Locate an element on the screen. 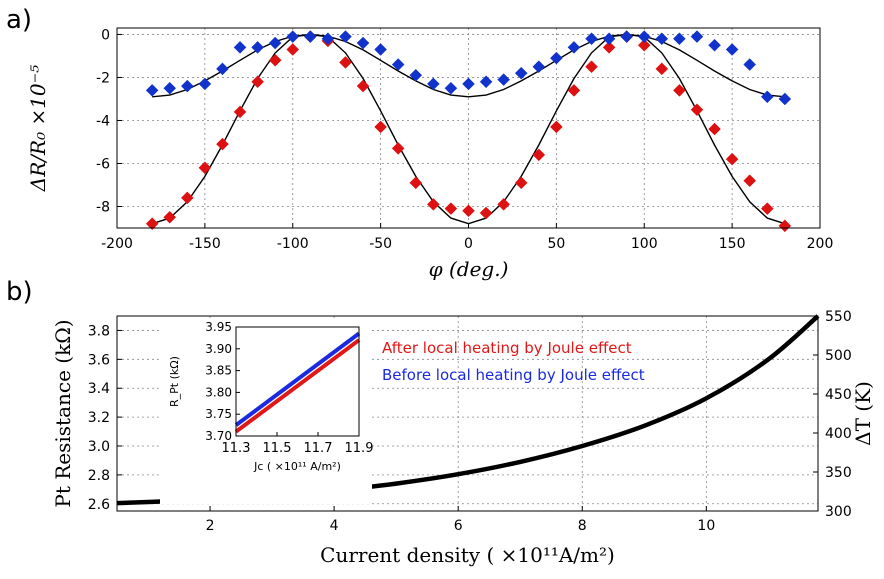 This screenshot has width=884, height=579. chart-b-ytick-label: 3.2 is located at coordinates (99, 418).